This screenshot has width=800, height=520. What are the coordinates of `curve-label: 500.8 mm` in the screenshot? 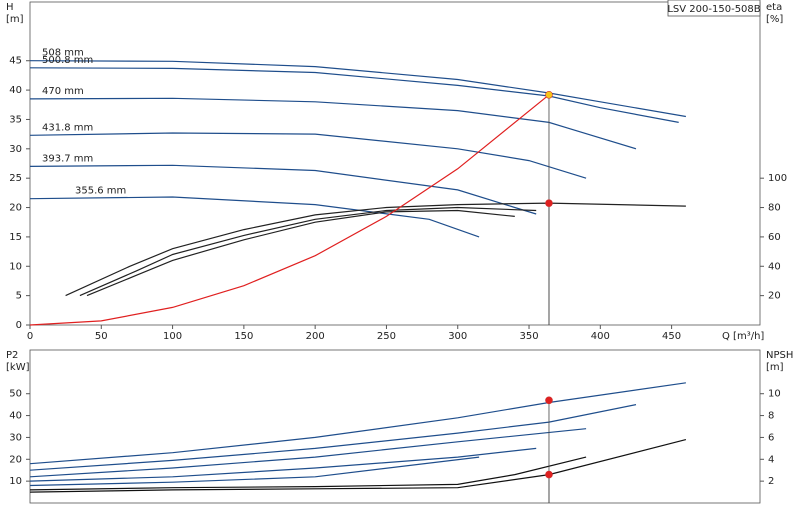 It's located at (67, 60).